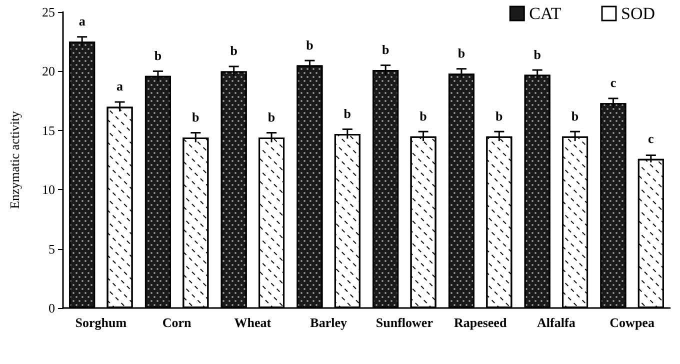  I want to click on y-tick-label: 0, so click(51, 308).